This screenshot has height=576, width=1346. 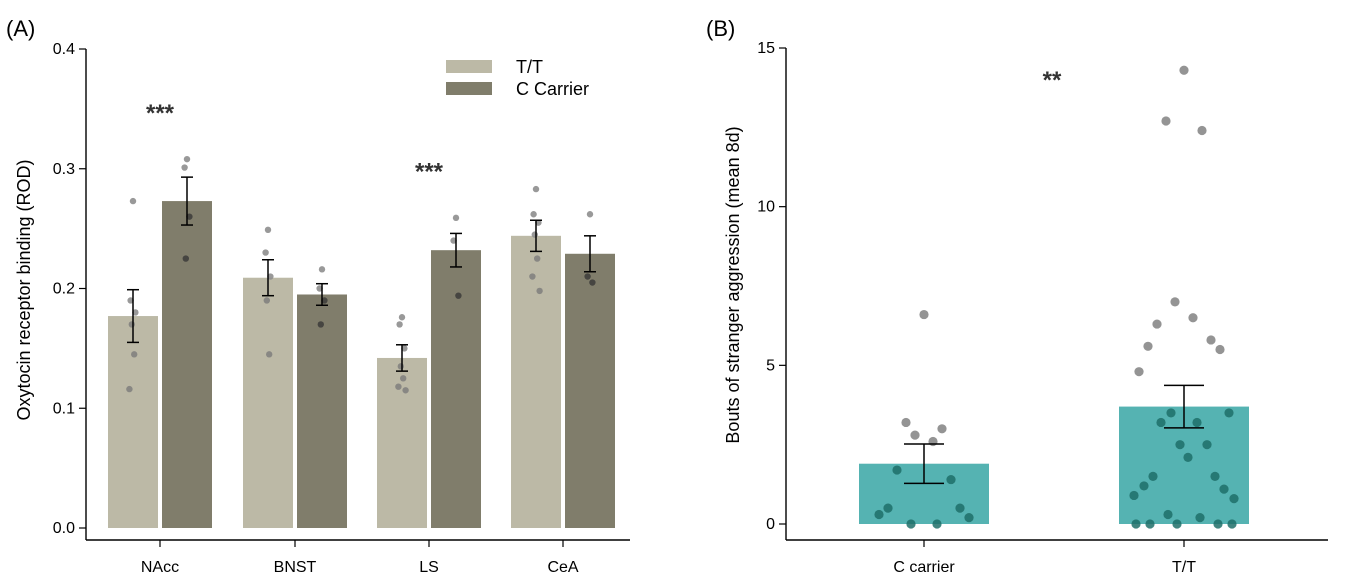 What do you see at coordinates (64, 408) in the screenshot?
I see `y-tick-label-a: 0.1` at bounding box center [64, 408].